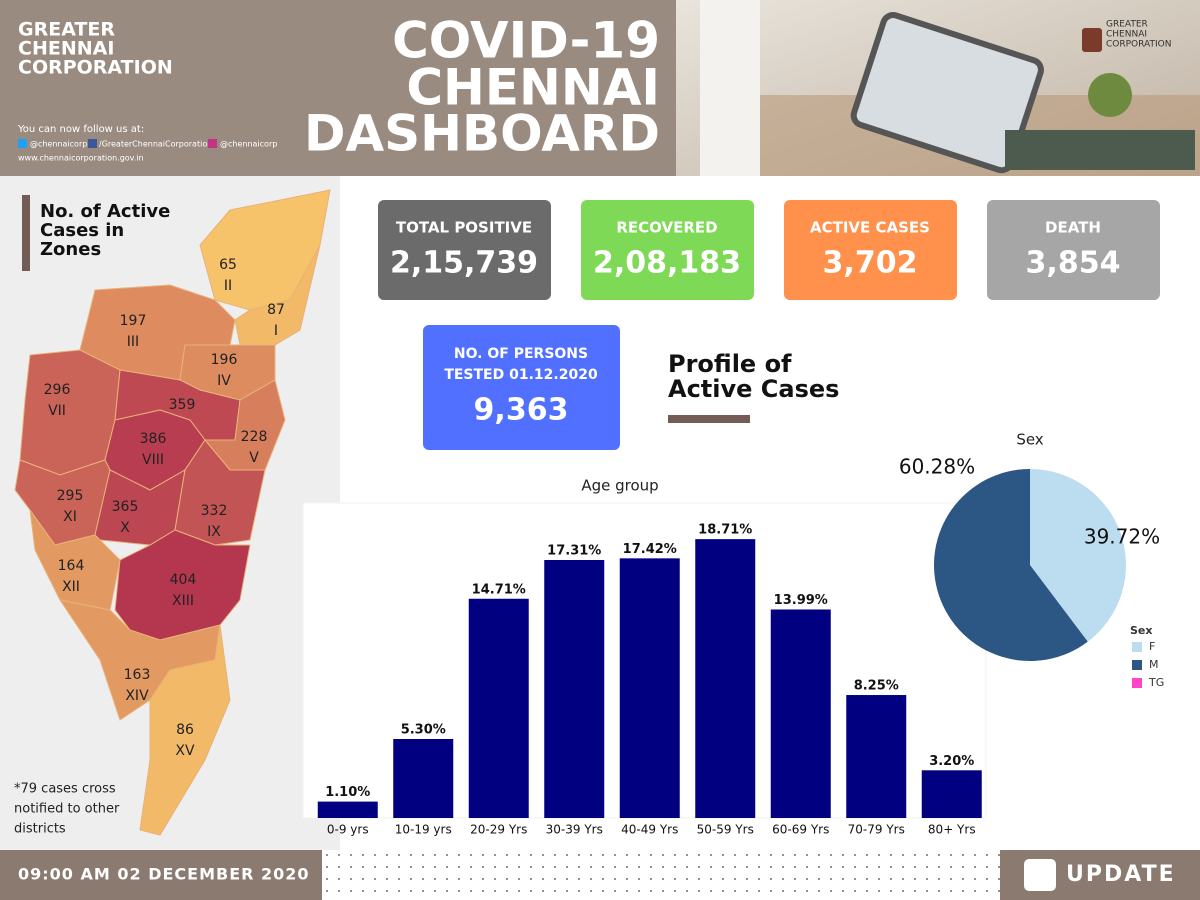 The image size is (1200, 900). I want to click on footer-left, so click(161, 875).